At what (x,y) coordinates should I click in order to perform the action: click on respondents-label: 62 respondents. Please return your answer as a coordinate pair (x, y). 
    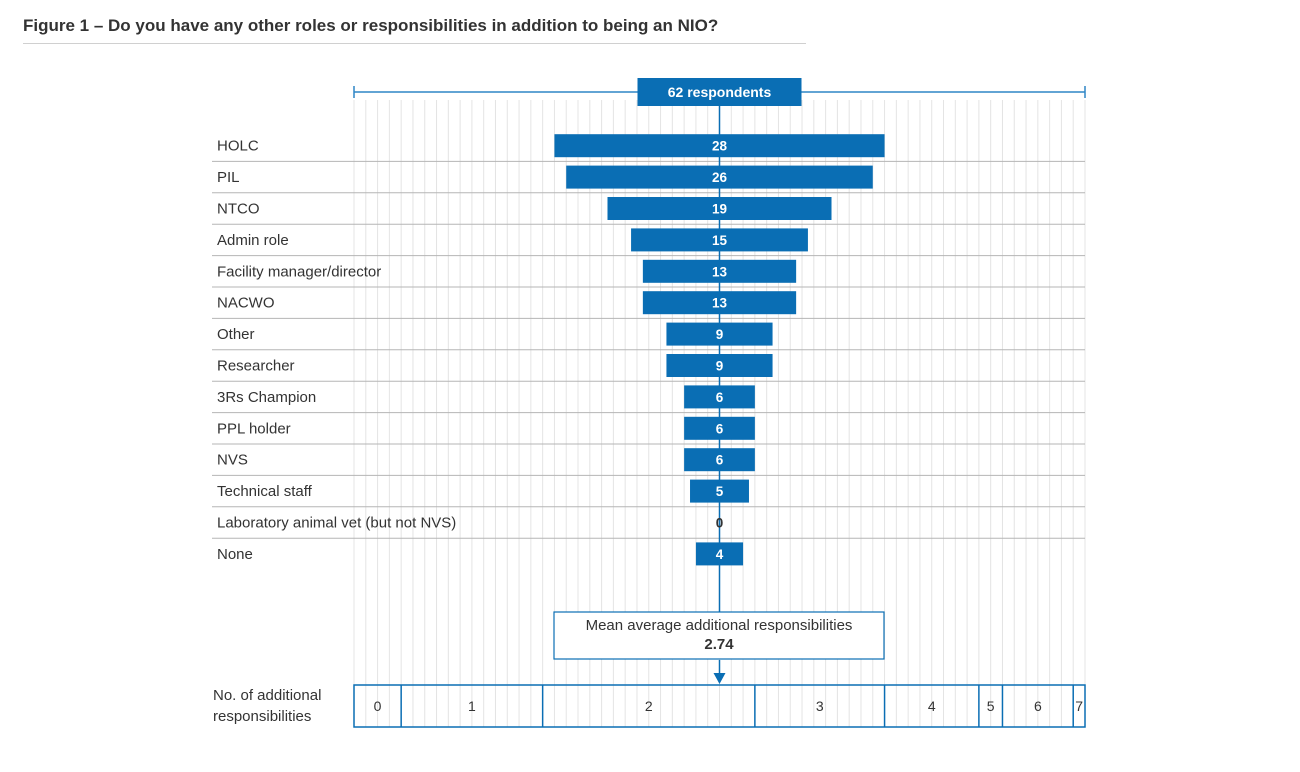
    Looking at the image, I should click on (720, 92).